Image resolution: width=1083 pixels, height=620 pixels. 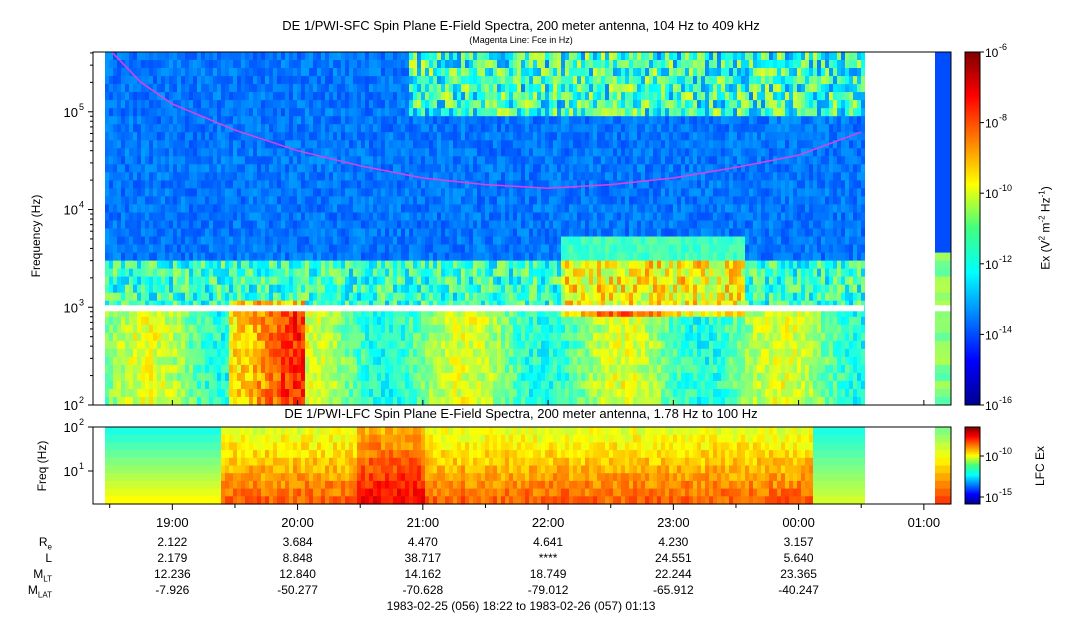 I want to click on ephemeris-label: MLT, so click(x=42, y=575).